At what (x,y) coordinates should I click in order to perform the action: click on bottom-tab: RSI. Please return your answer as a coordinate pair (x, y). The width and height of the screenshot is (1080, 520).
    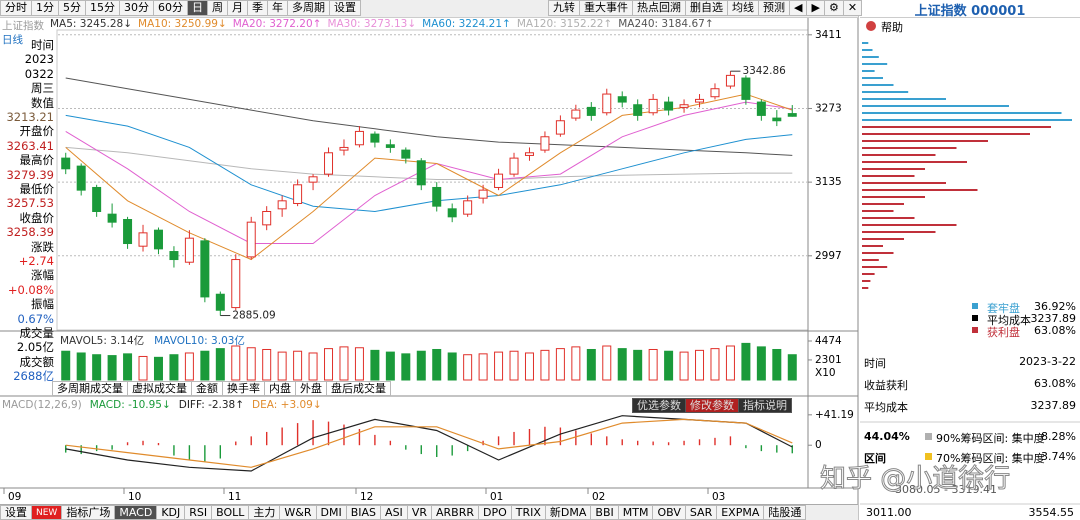
    Looking at the image, I should click on (198, 512).